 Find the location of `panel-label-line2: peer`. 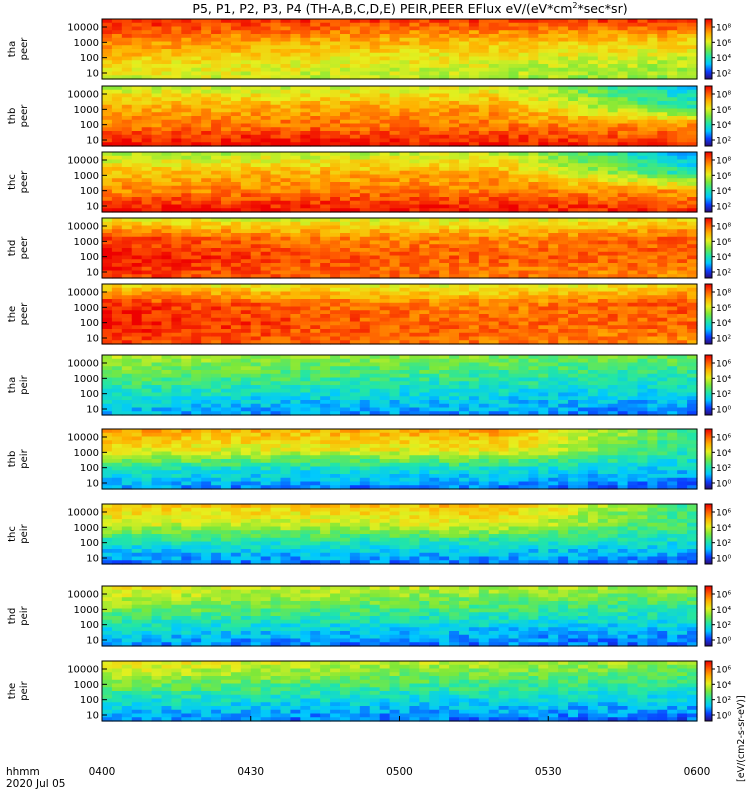

panel-label-line2: peer is located at coordinates (24, 49).